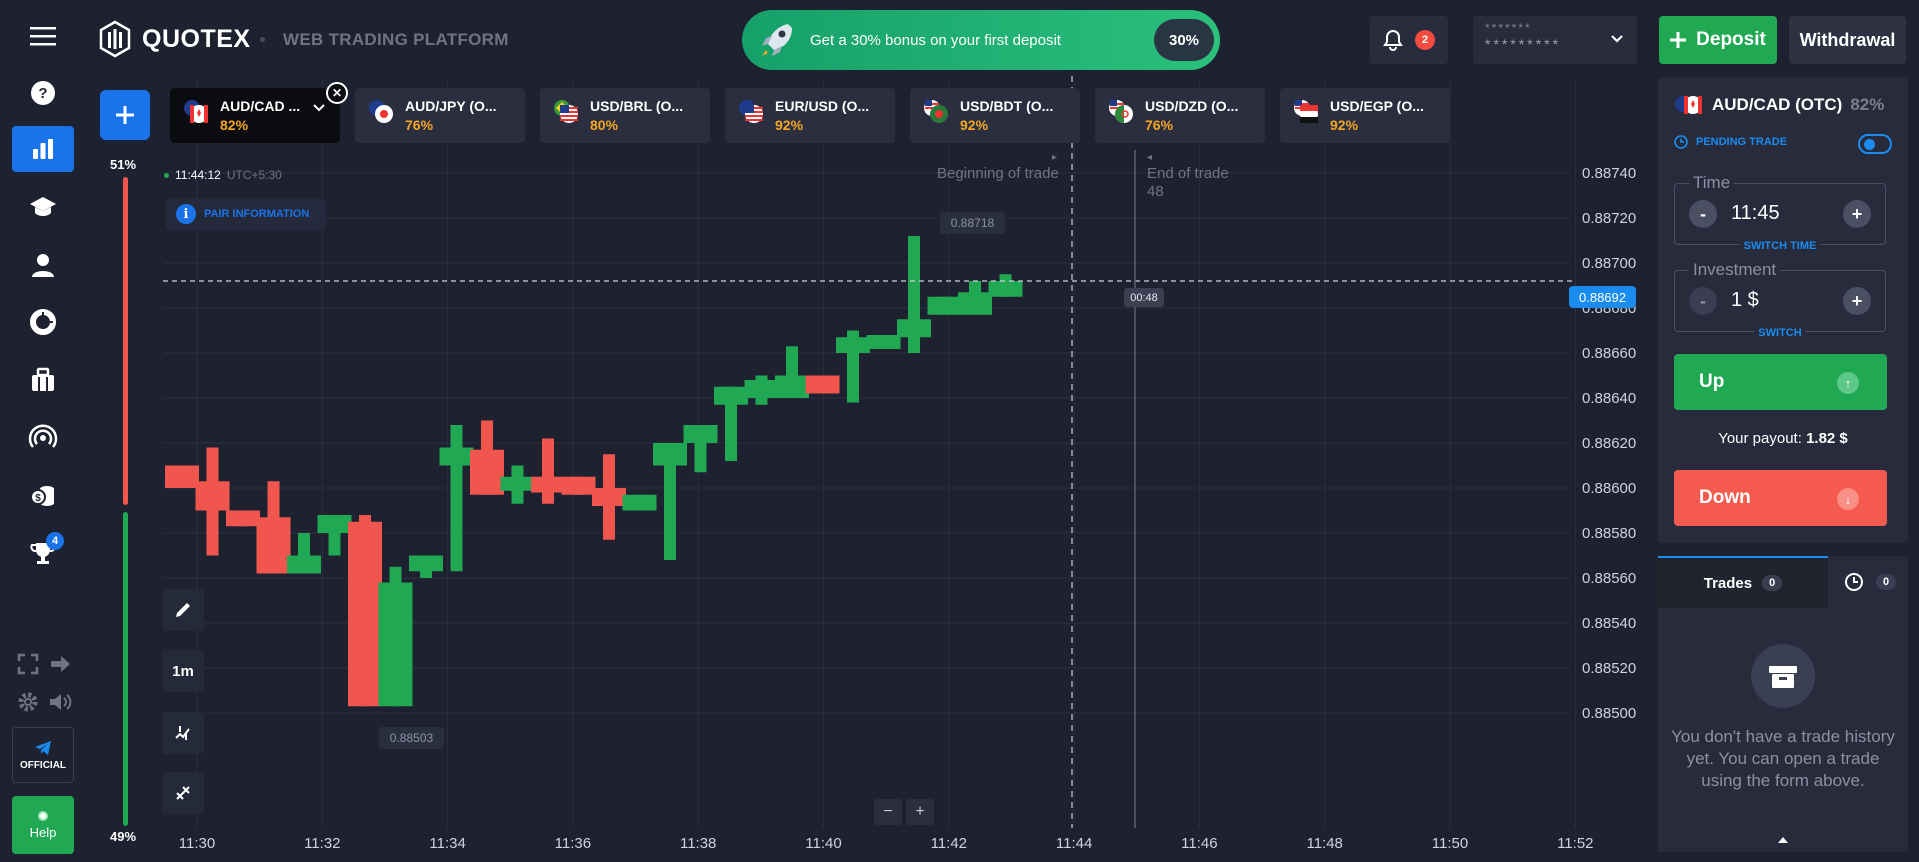 The width and height of the screenshot is (1919, 862). Describe the element at coordinates (1609, 263) in the screenshot. I see `price-tick-label: 0.88700` at that location.